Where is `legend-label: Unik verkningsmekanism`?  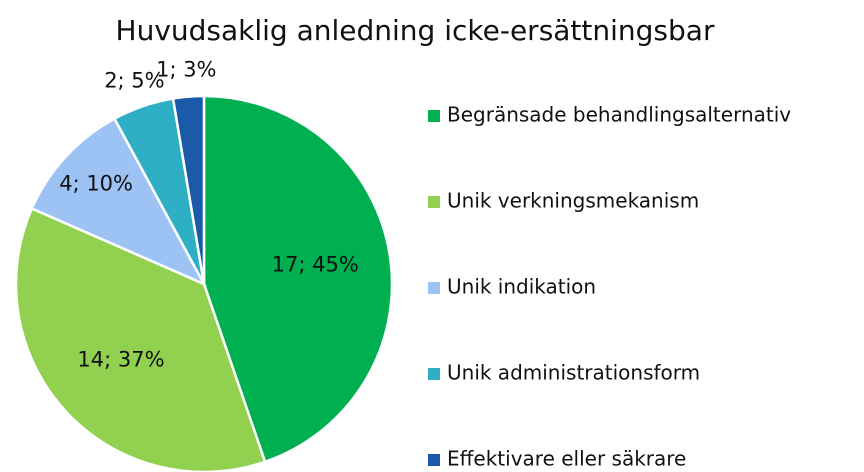 legend-label: Unik verkningsmekanism is located at coordinates (573, 201).